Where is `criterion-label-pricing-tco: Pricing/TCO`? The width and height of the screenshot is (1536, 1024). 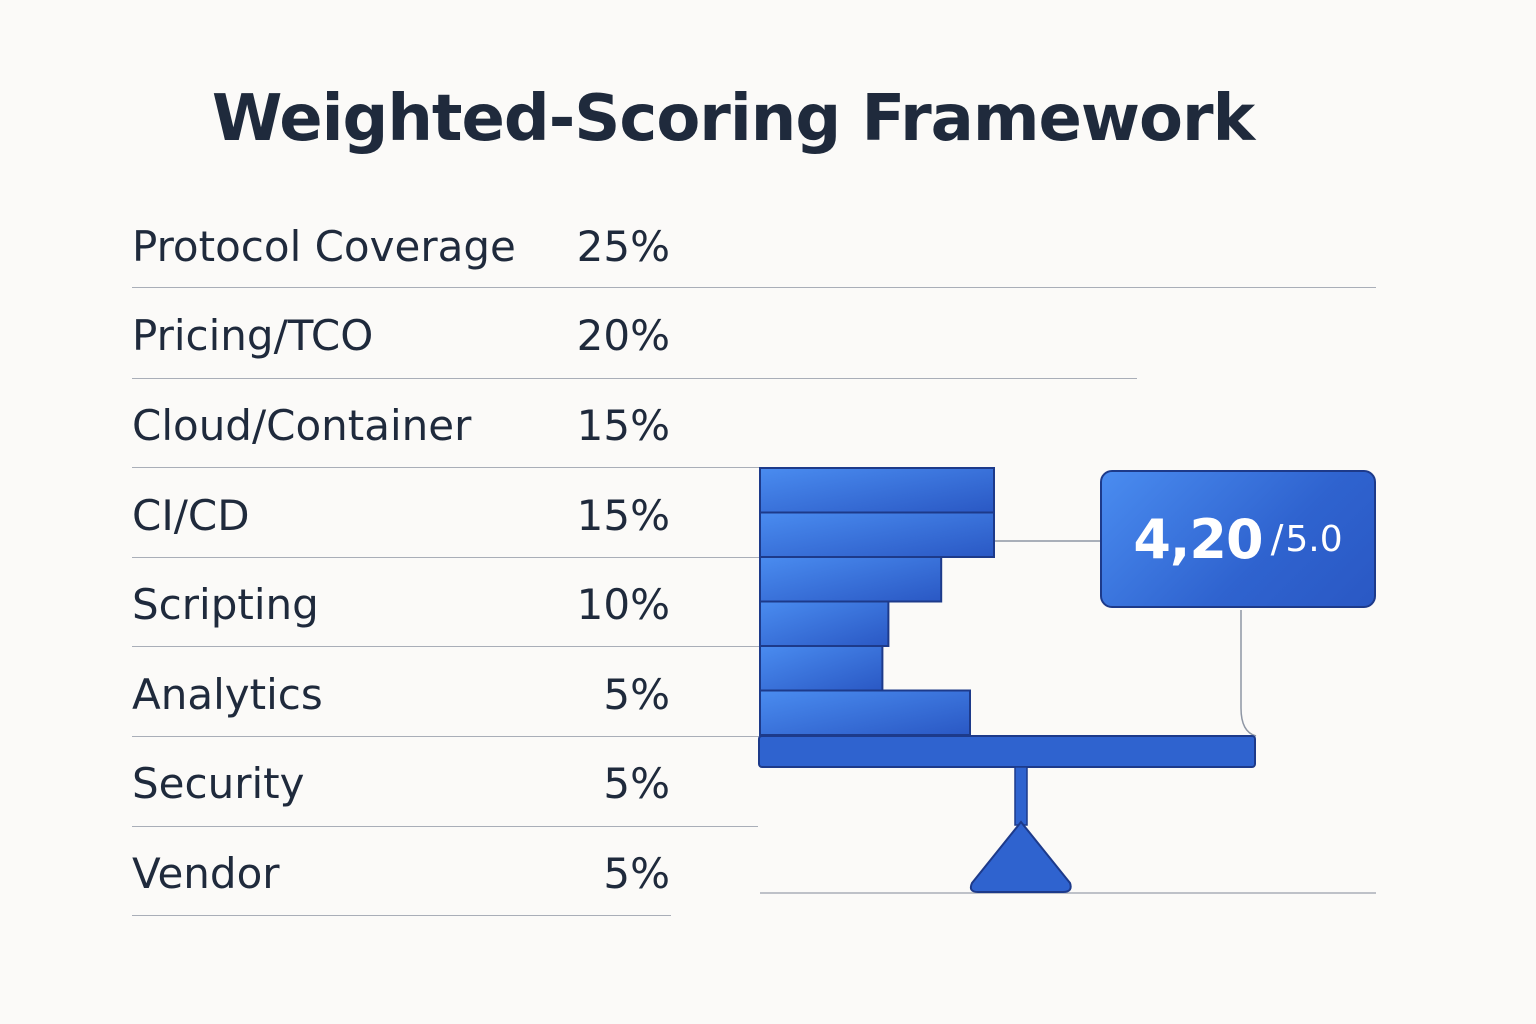 criterion-label-pricing-tco: Pricing/TCO is located at coordinates (253, 335).